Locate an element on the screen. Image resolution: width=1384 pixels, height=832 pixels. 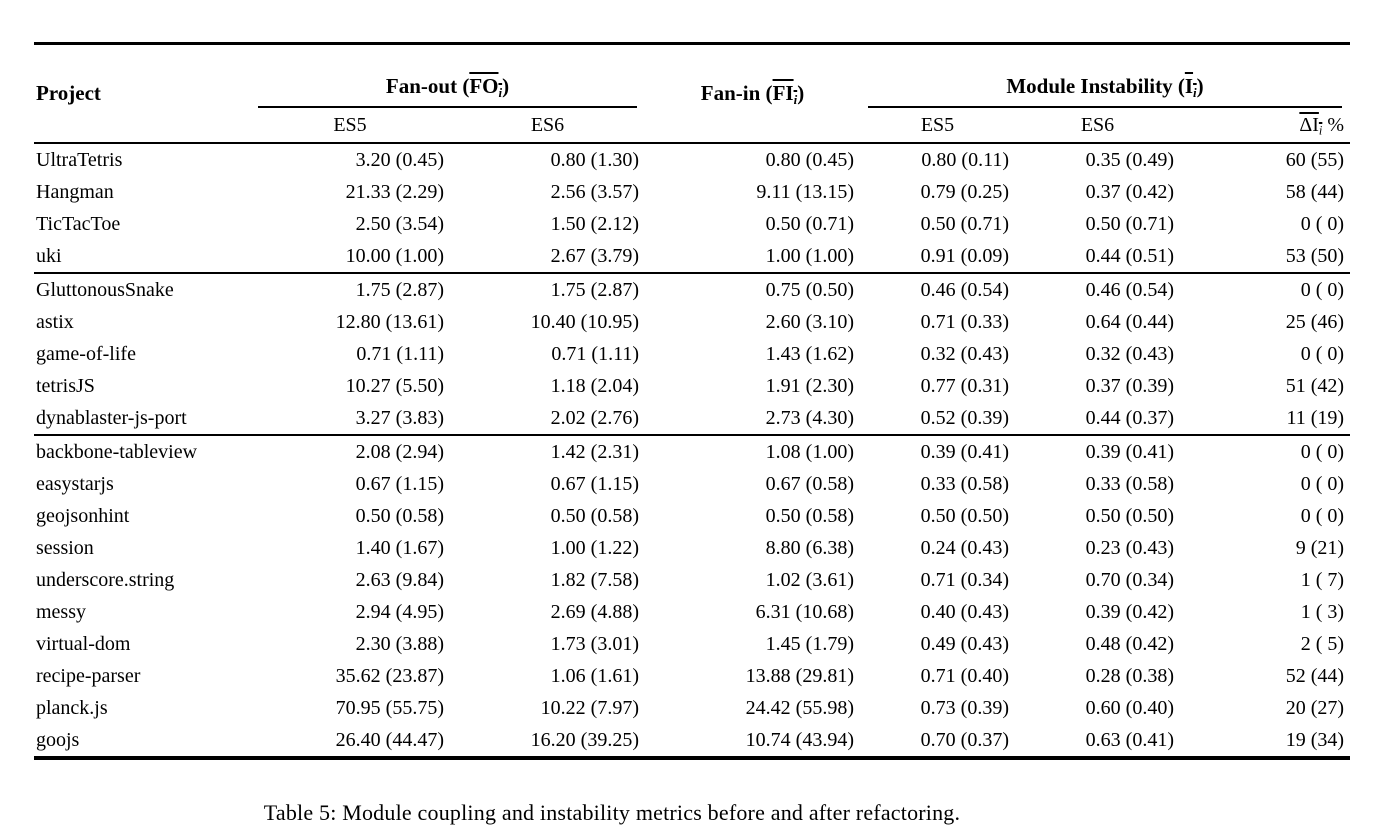
cell-fanout-es5: 2.08 (2.94) is located at coordinates (350, 451).